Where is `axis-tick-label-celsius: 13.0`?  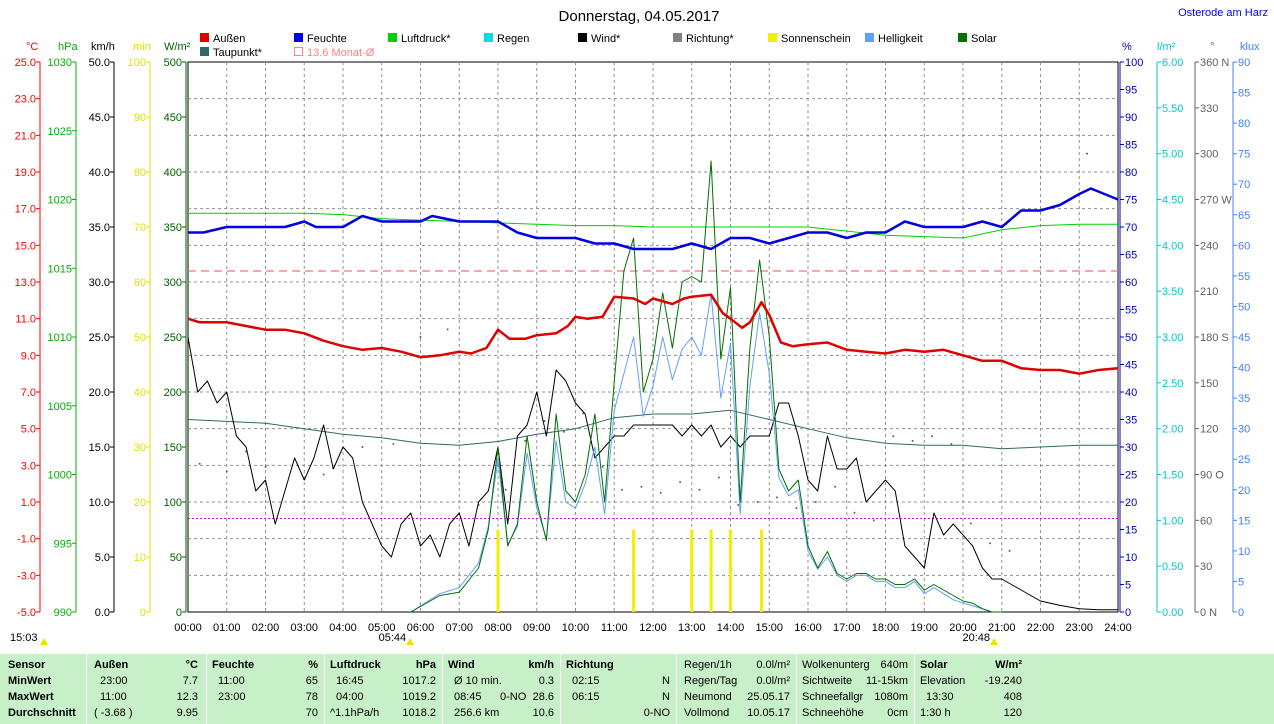 axis-tick-label-celsius: 13.0 is located at coordinates (25, 283).